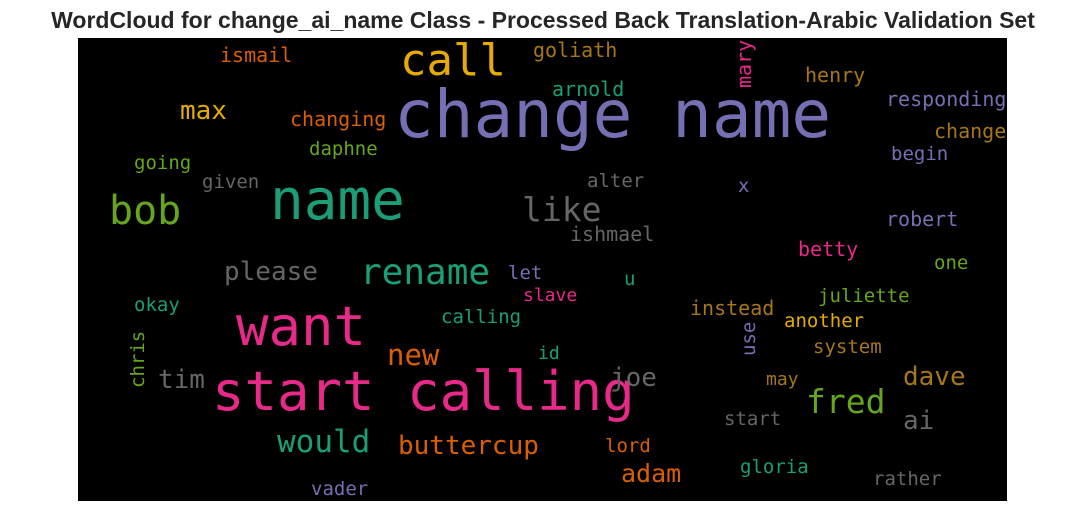 The image size is (1086, 511). I want to click on word-call: call, so click(453, 62).